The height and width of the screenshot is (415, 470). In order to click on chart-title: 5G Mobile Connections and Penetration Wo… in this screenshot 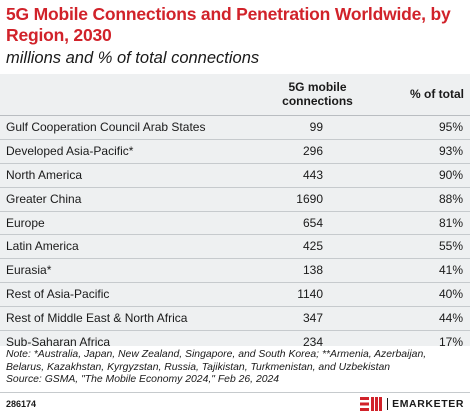, I will do `click(228, 24)`.